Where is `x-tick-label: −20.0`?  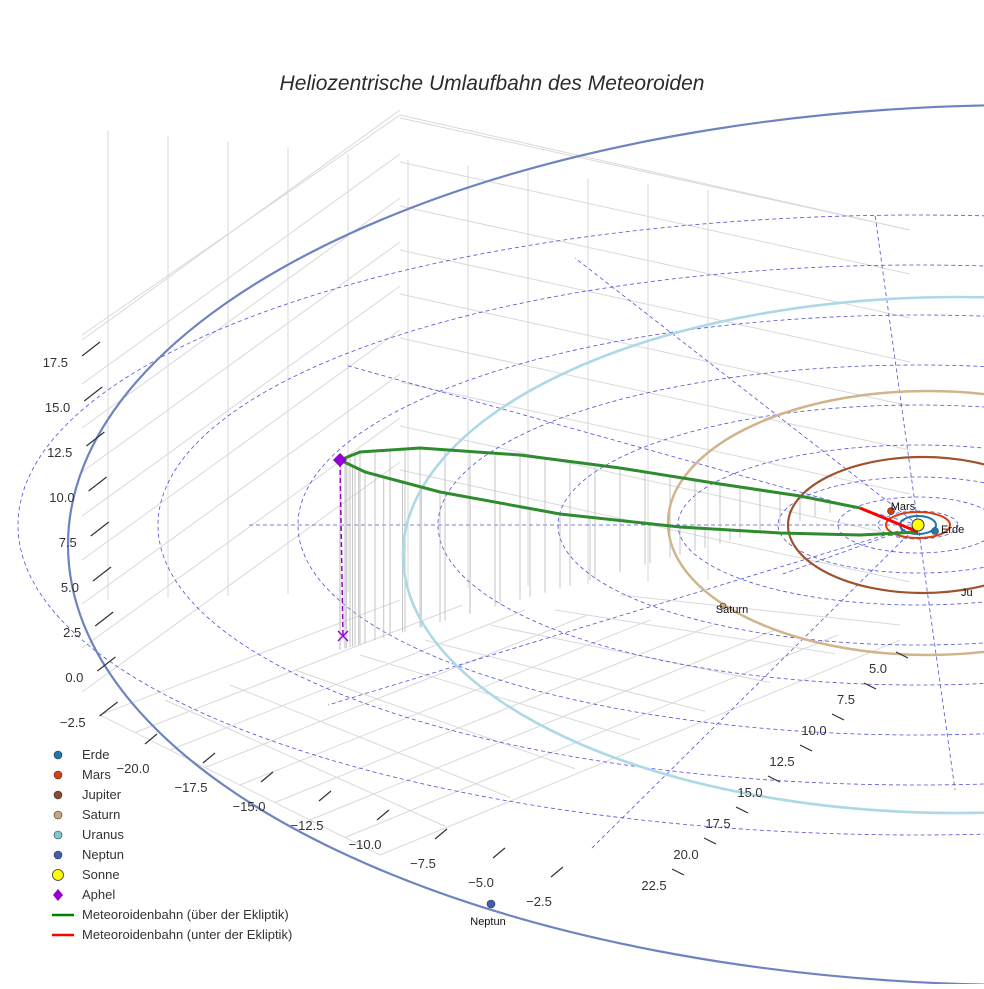 x-tick-label: −20.0 is located at coordinates (133, 768).